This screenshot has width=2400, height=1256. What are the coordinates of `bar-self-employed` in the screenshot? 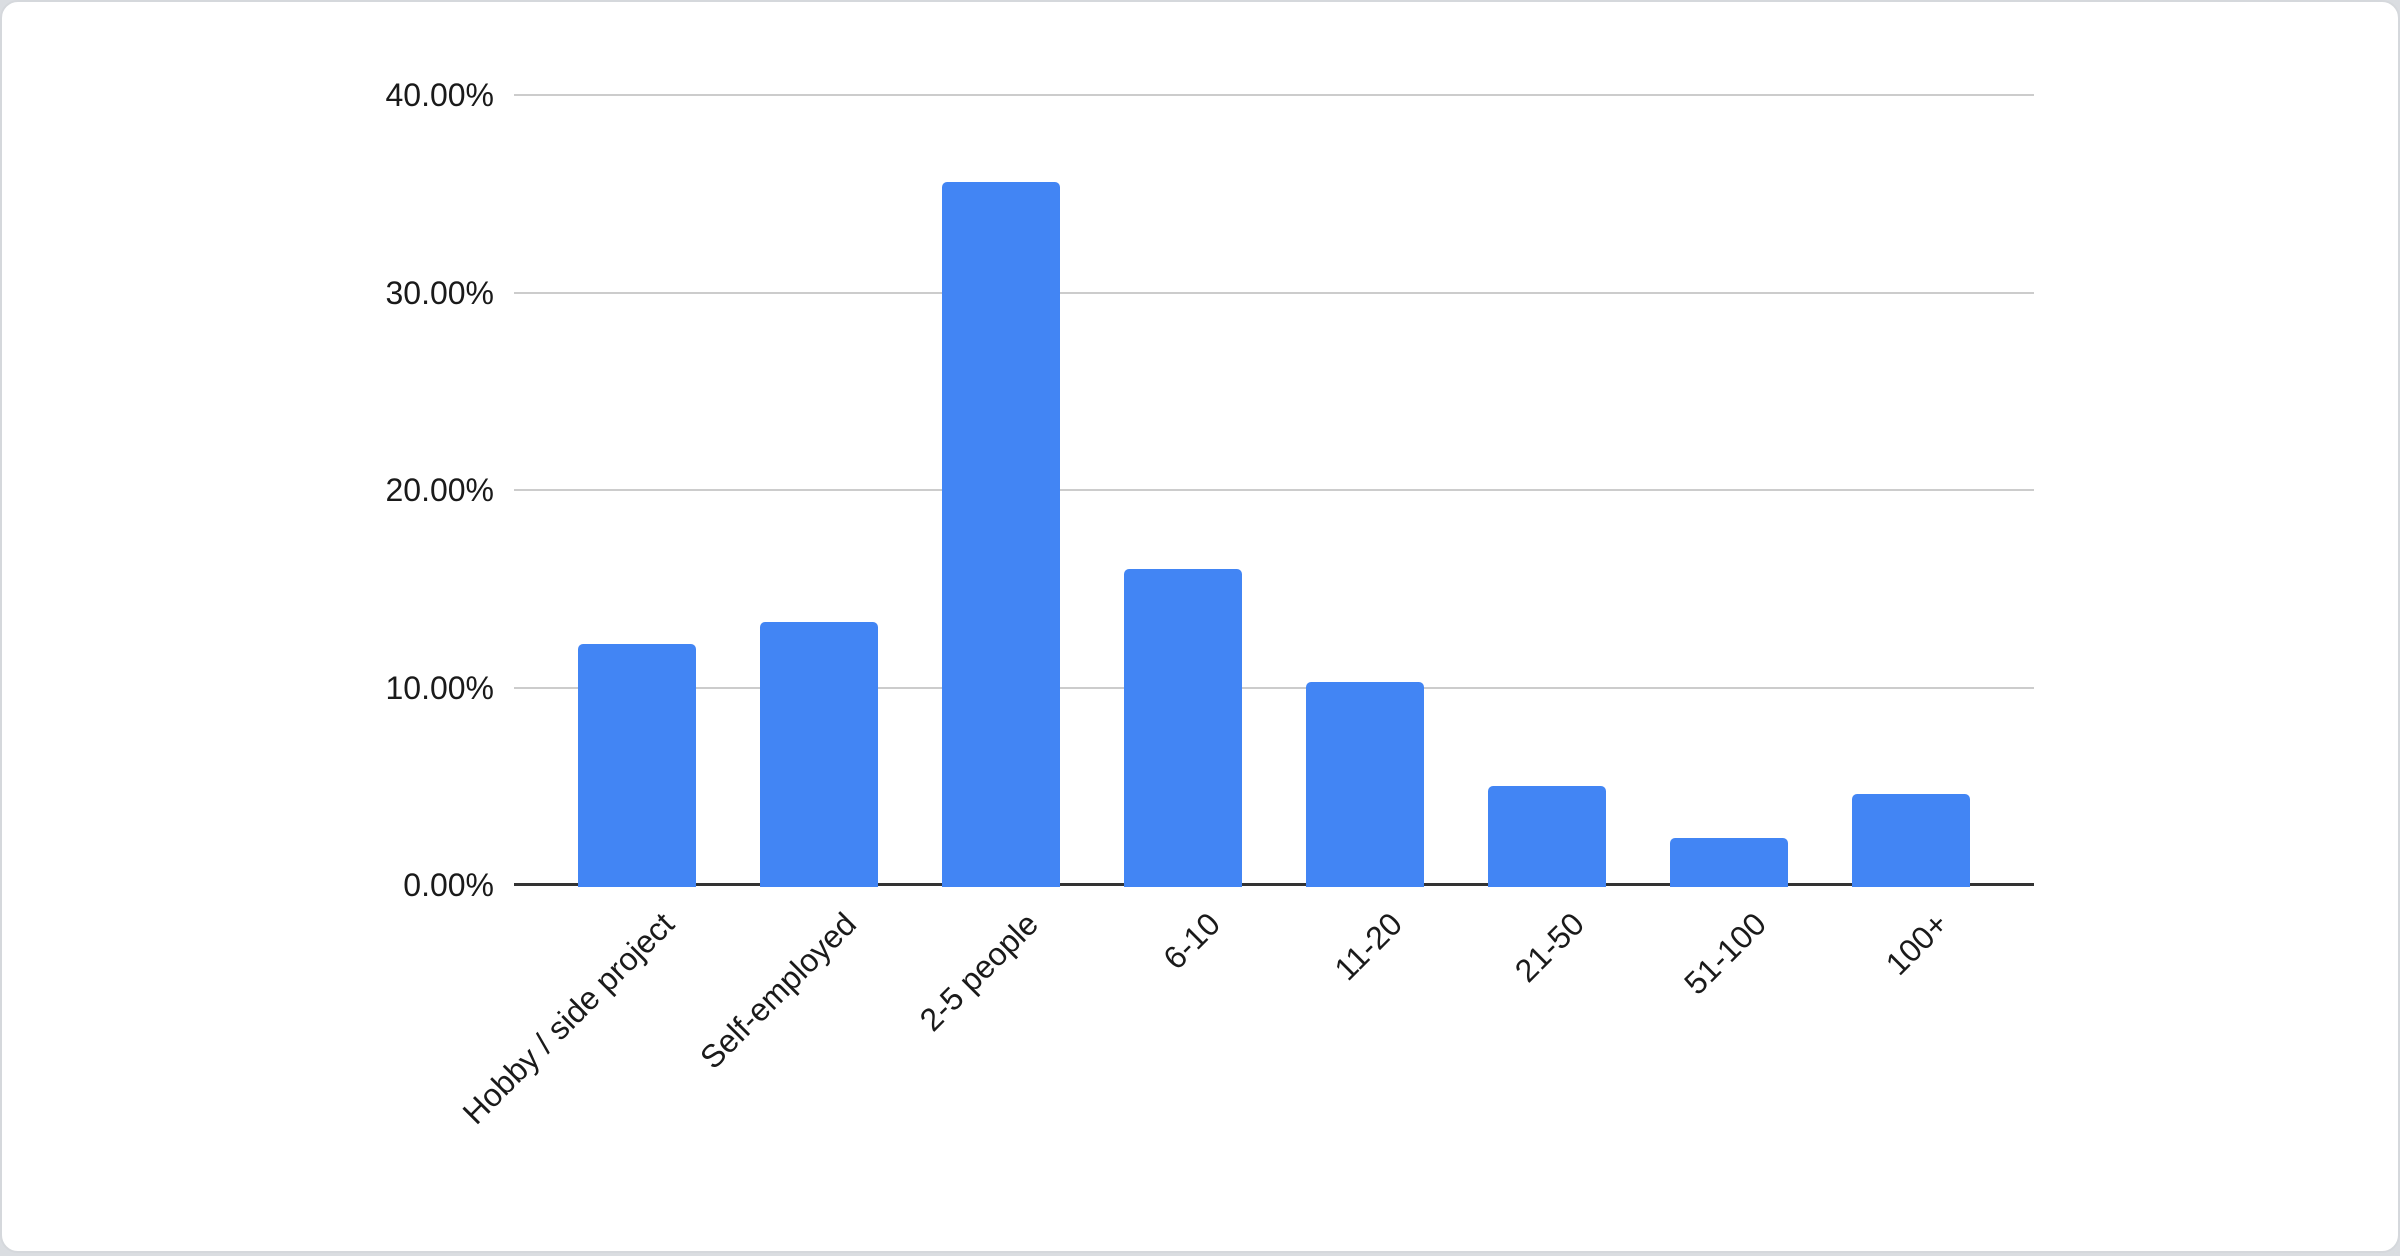 It's located at (819, 754).